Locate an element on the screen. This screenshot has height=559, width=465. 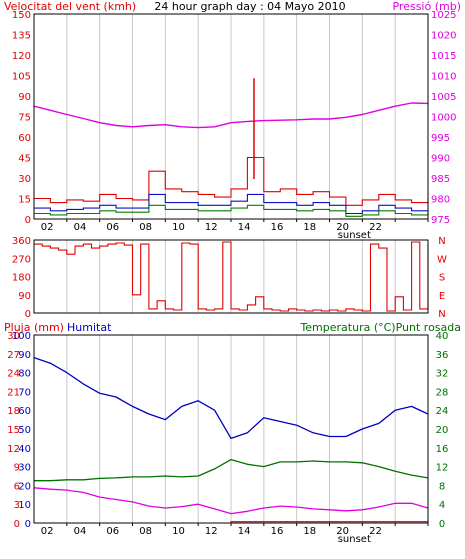
temperature-series-line is located at coordinates (231, 470).